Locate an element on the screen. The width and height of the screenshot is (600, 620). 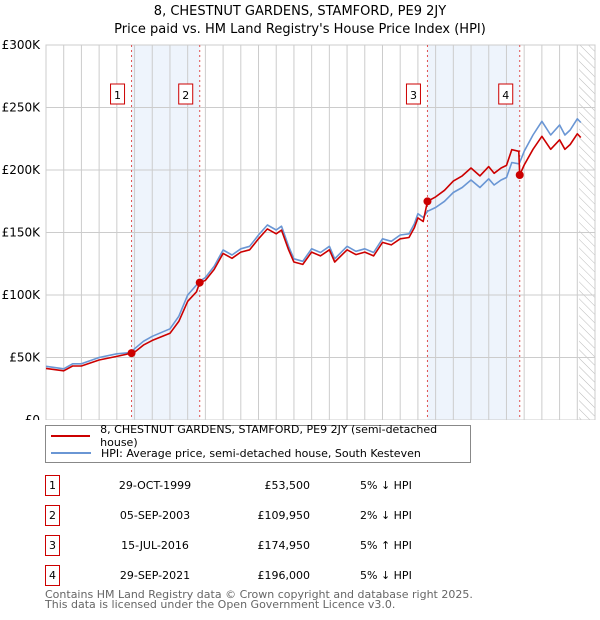
transaction-number: 3 is located at coordinates (52, 545).